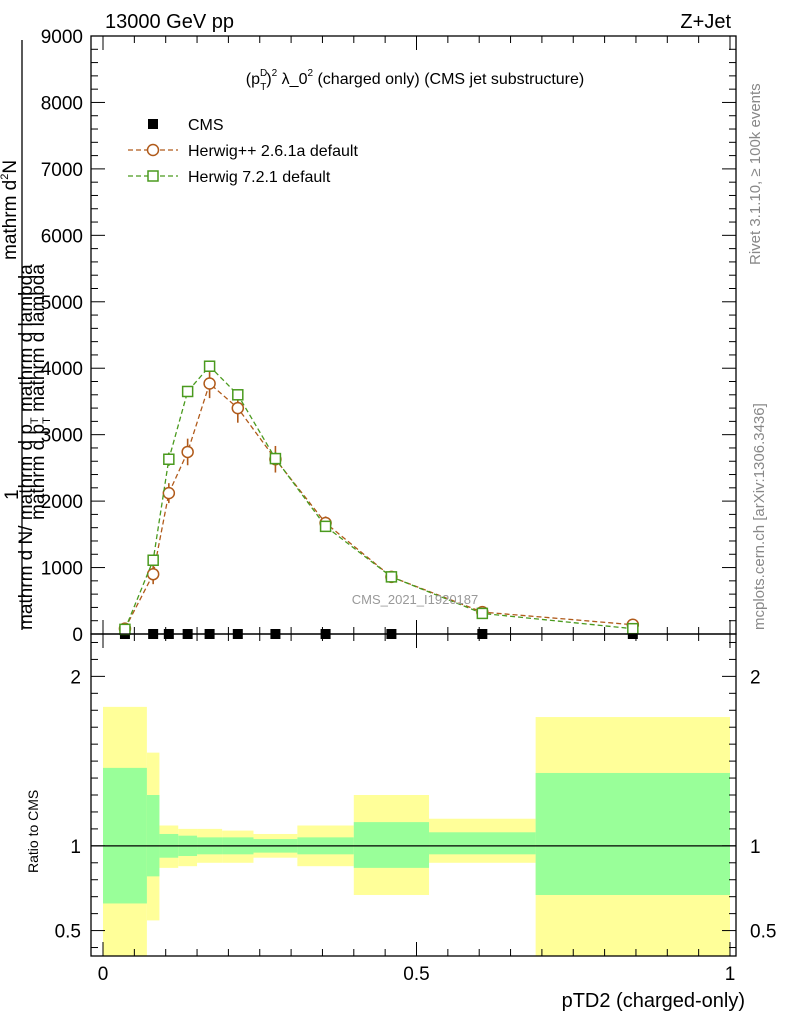 The width and height of the screenshot is (786, 1024). What do you see at coordinates (26, 477) in the screenshot?
I see `ylabel-part: / mathrm d p` at bounding box center [26, 477].